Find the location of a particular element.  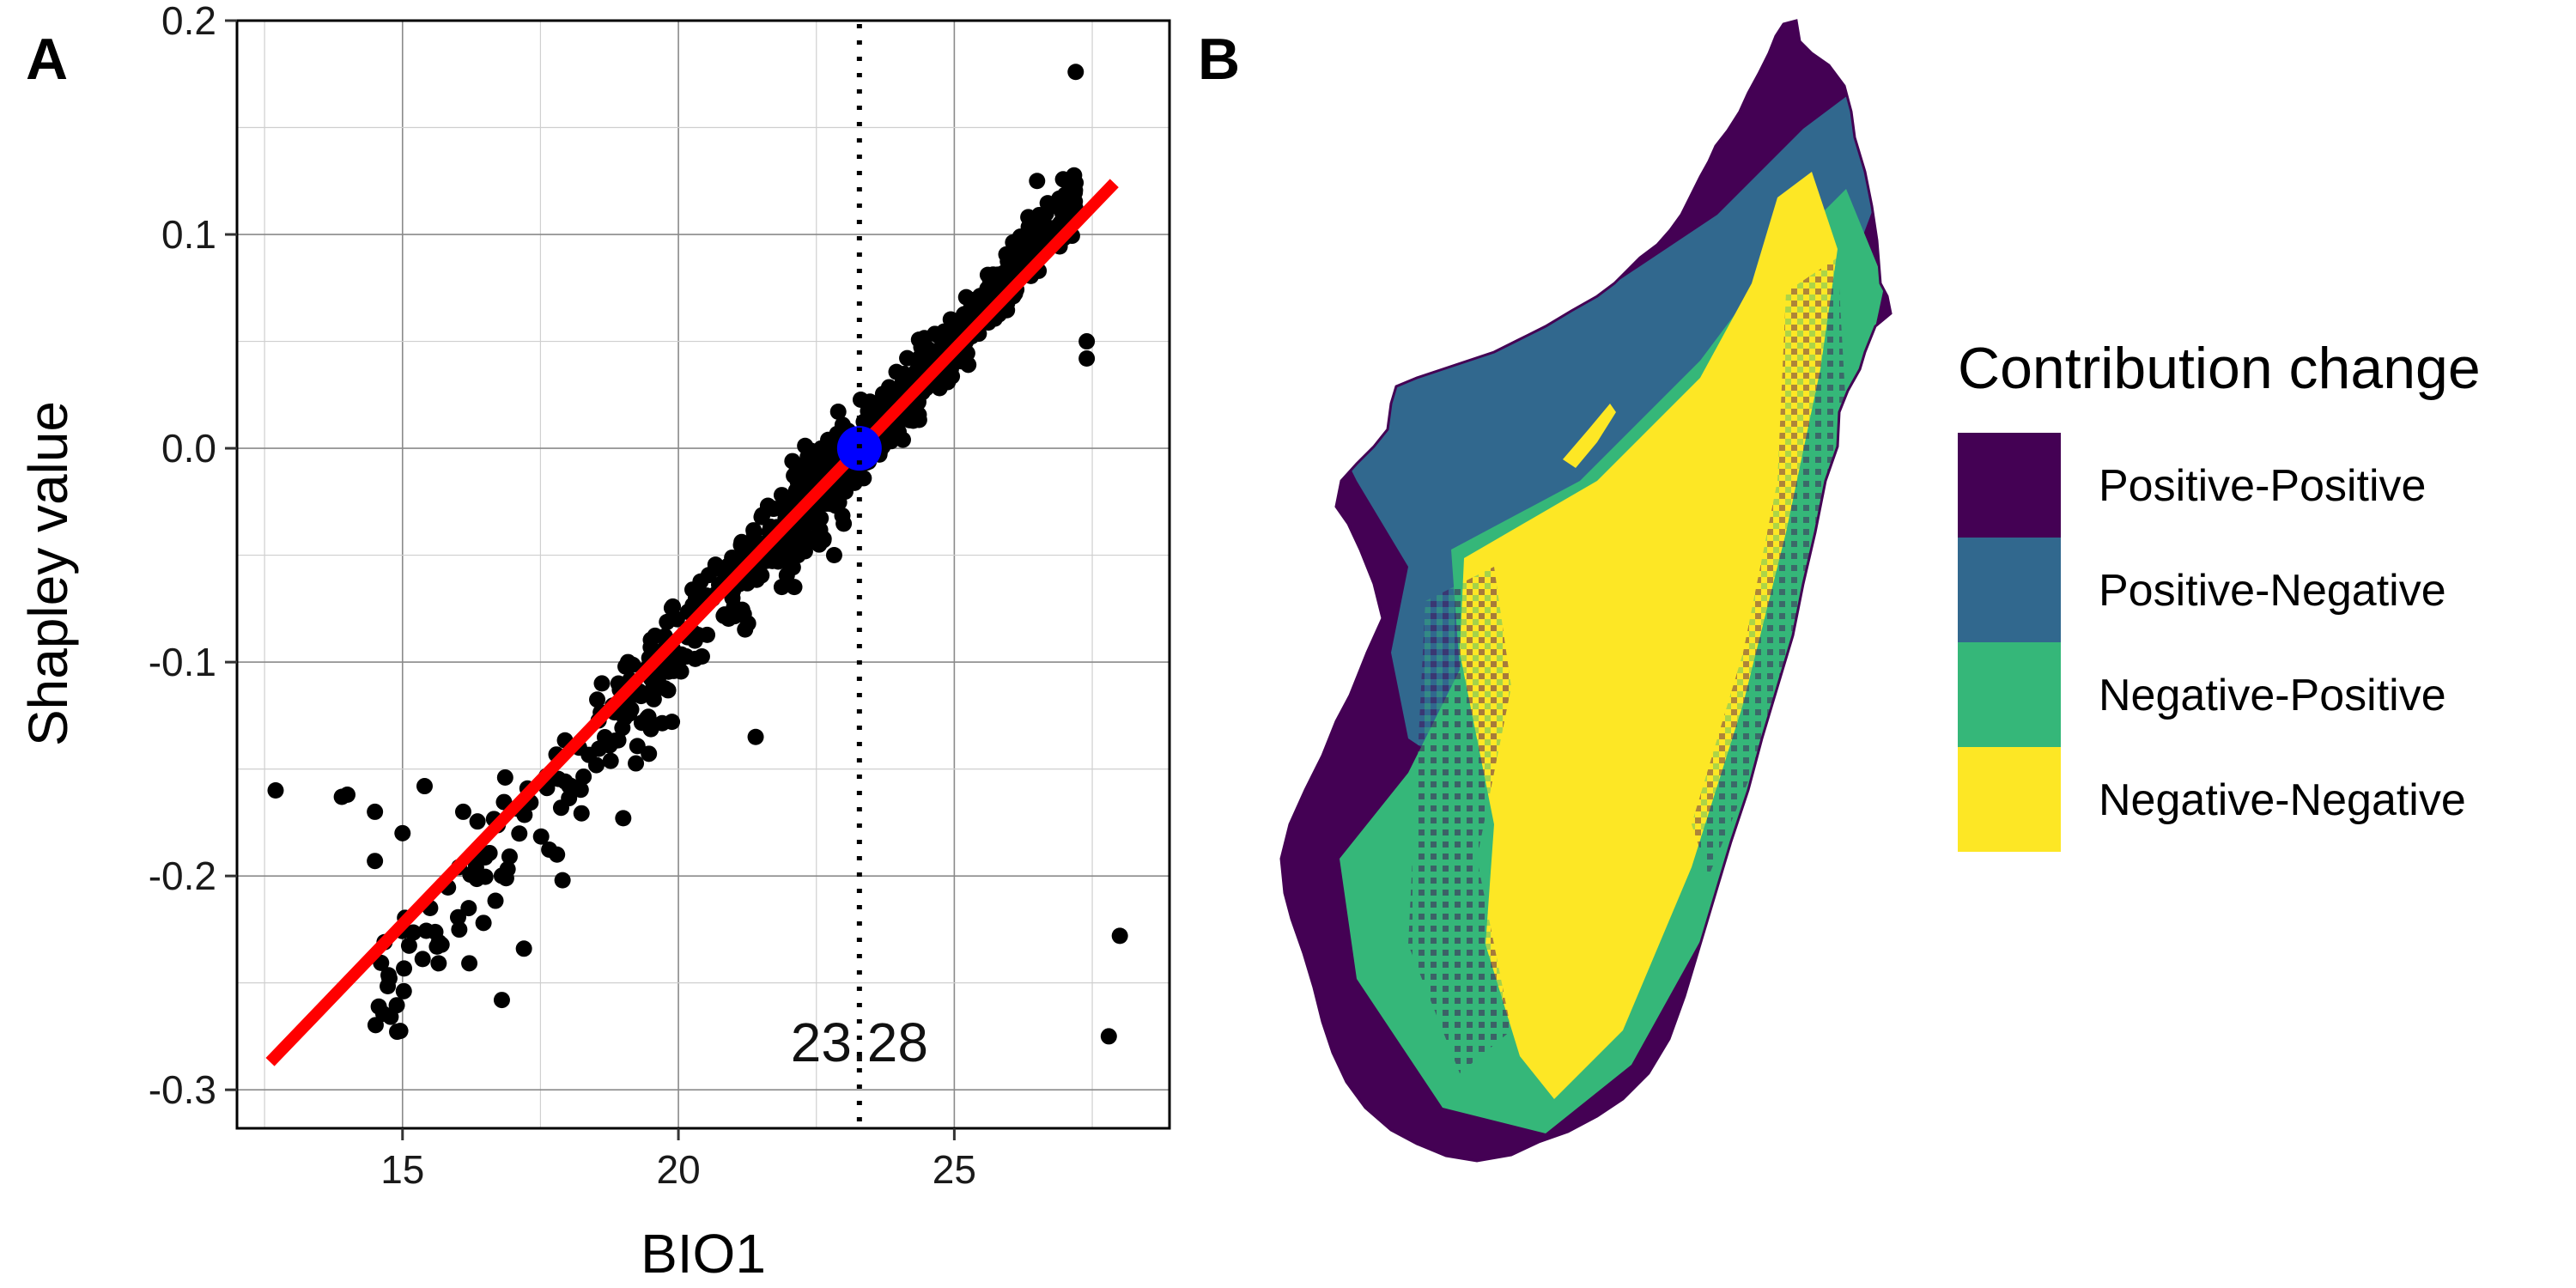

legend-swatch is located at coordinates (2010, 799).